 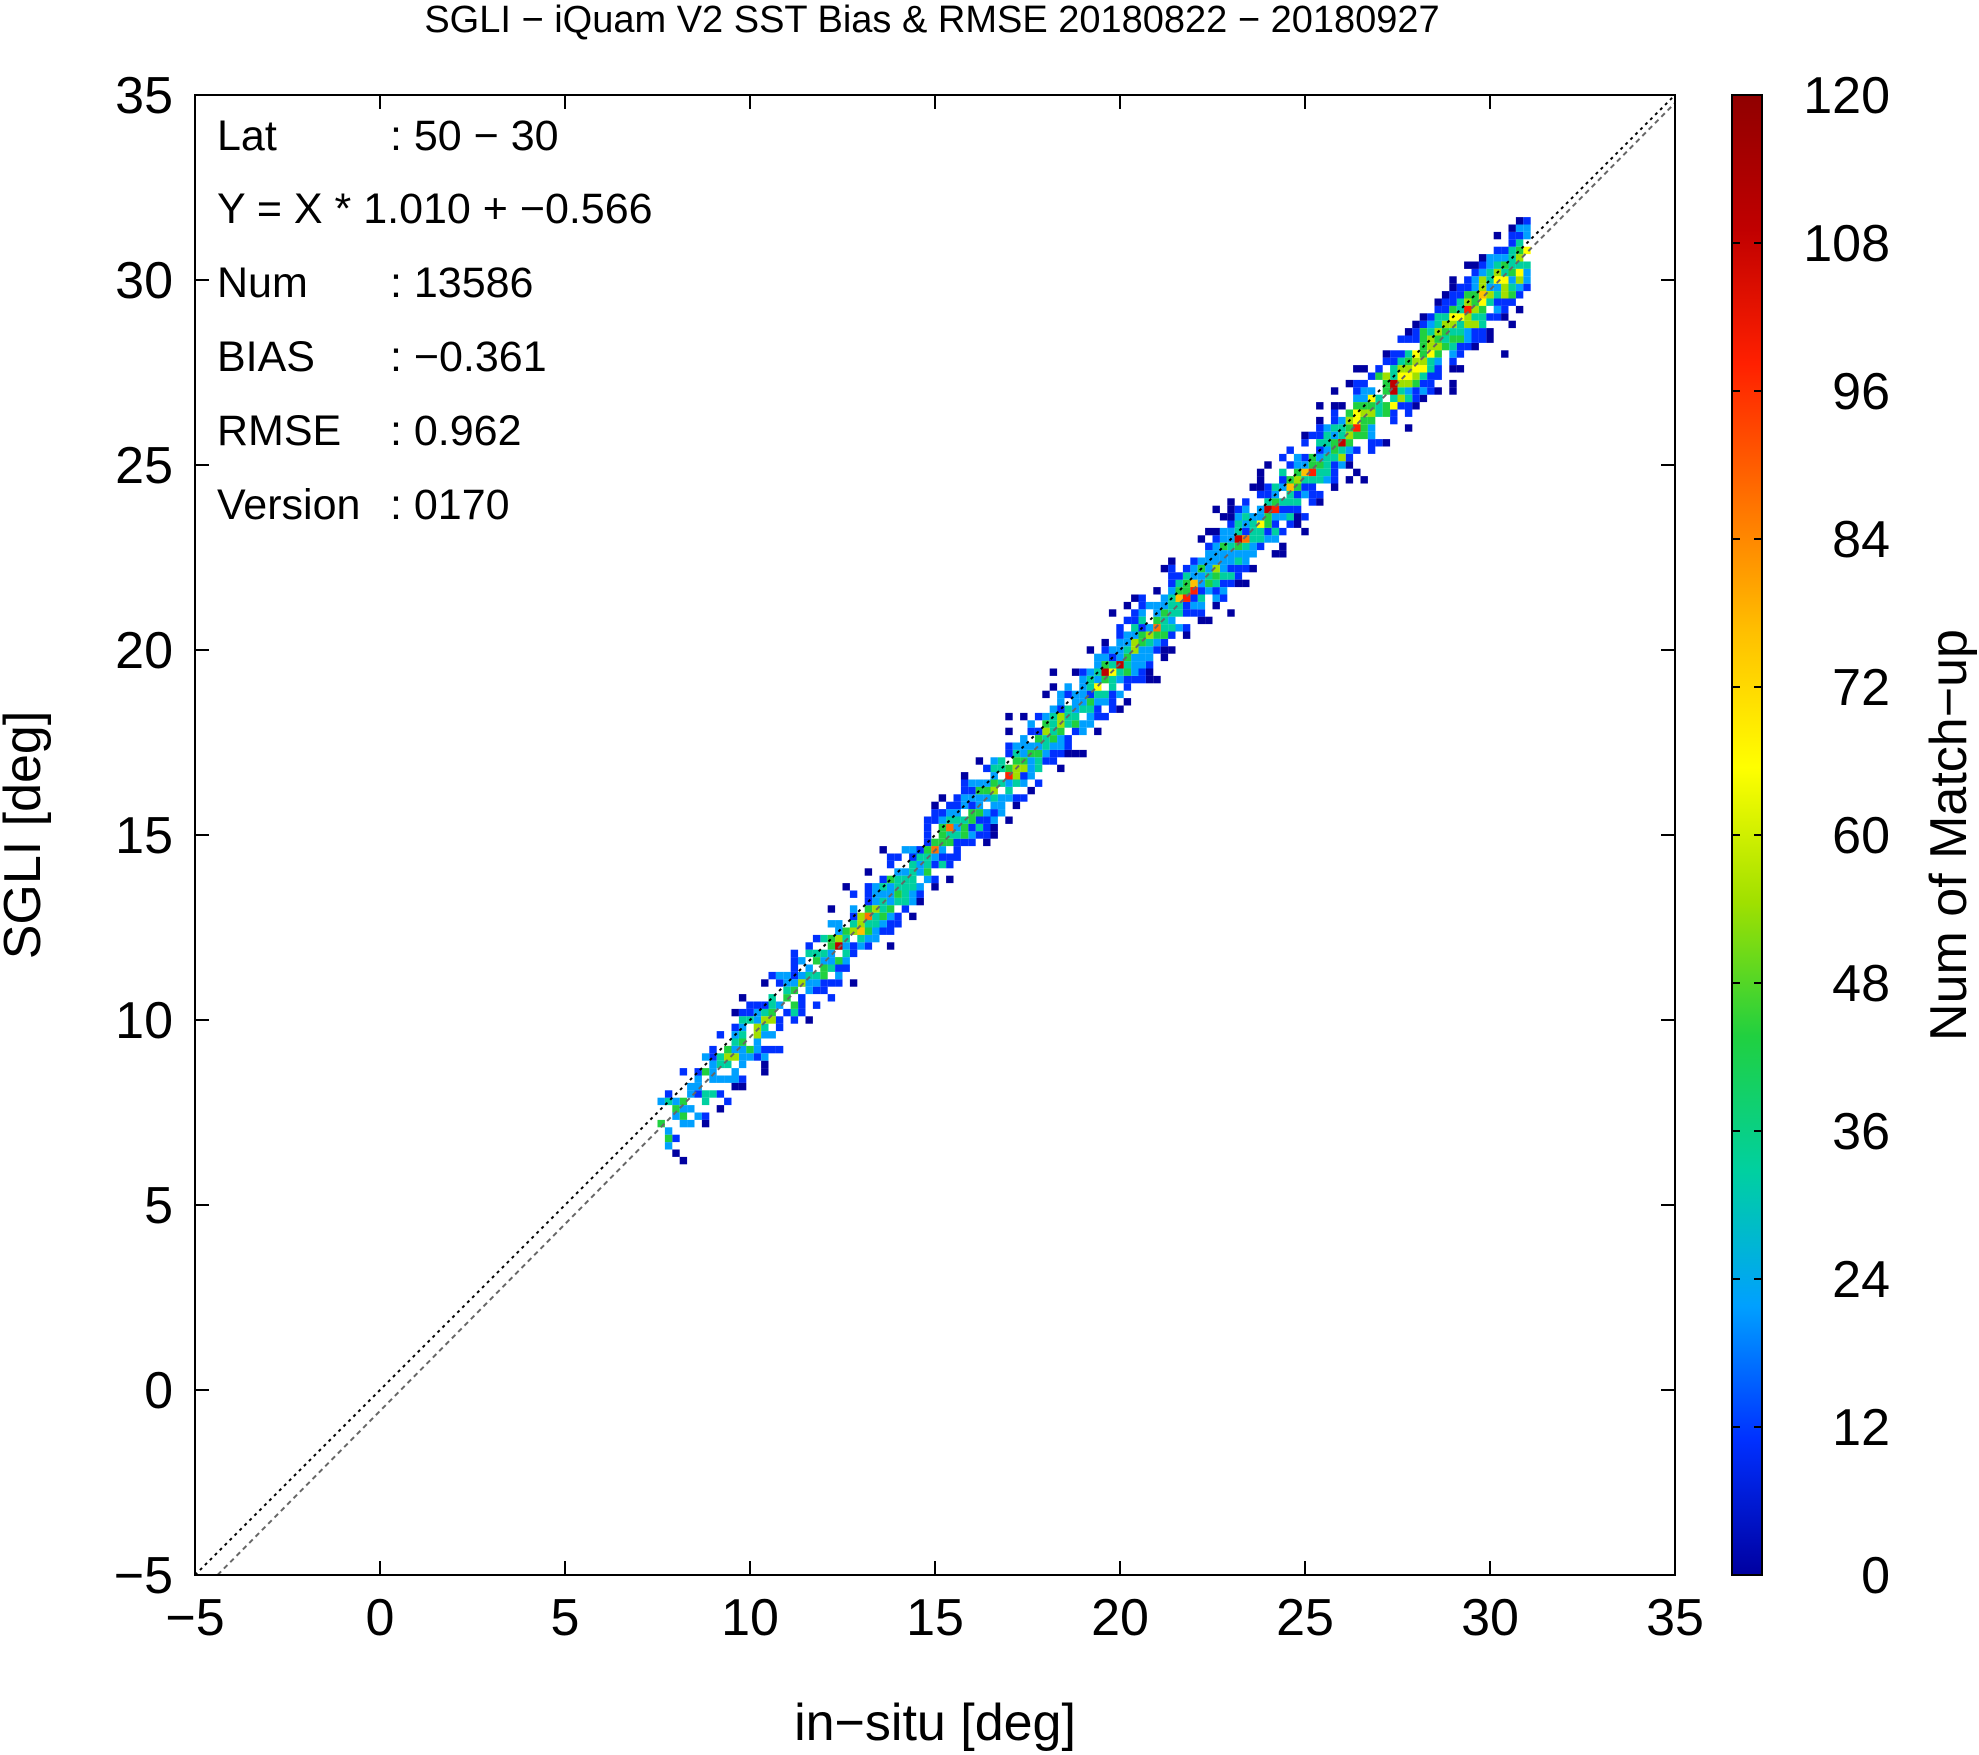 I want to click on y-tick-label: 10, so click(x=144, y=1021).